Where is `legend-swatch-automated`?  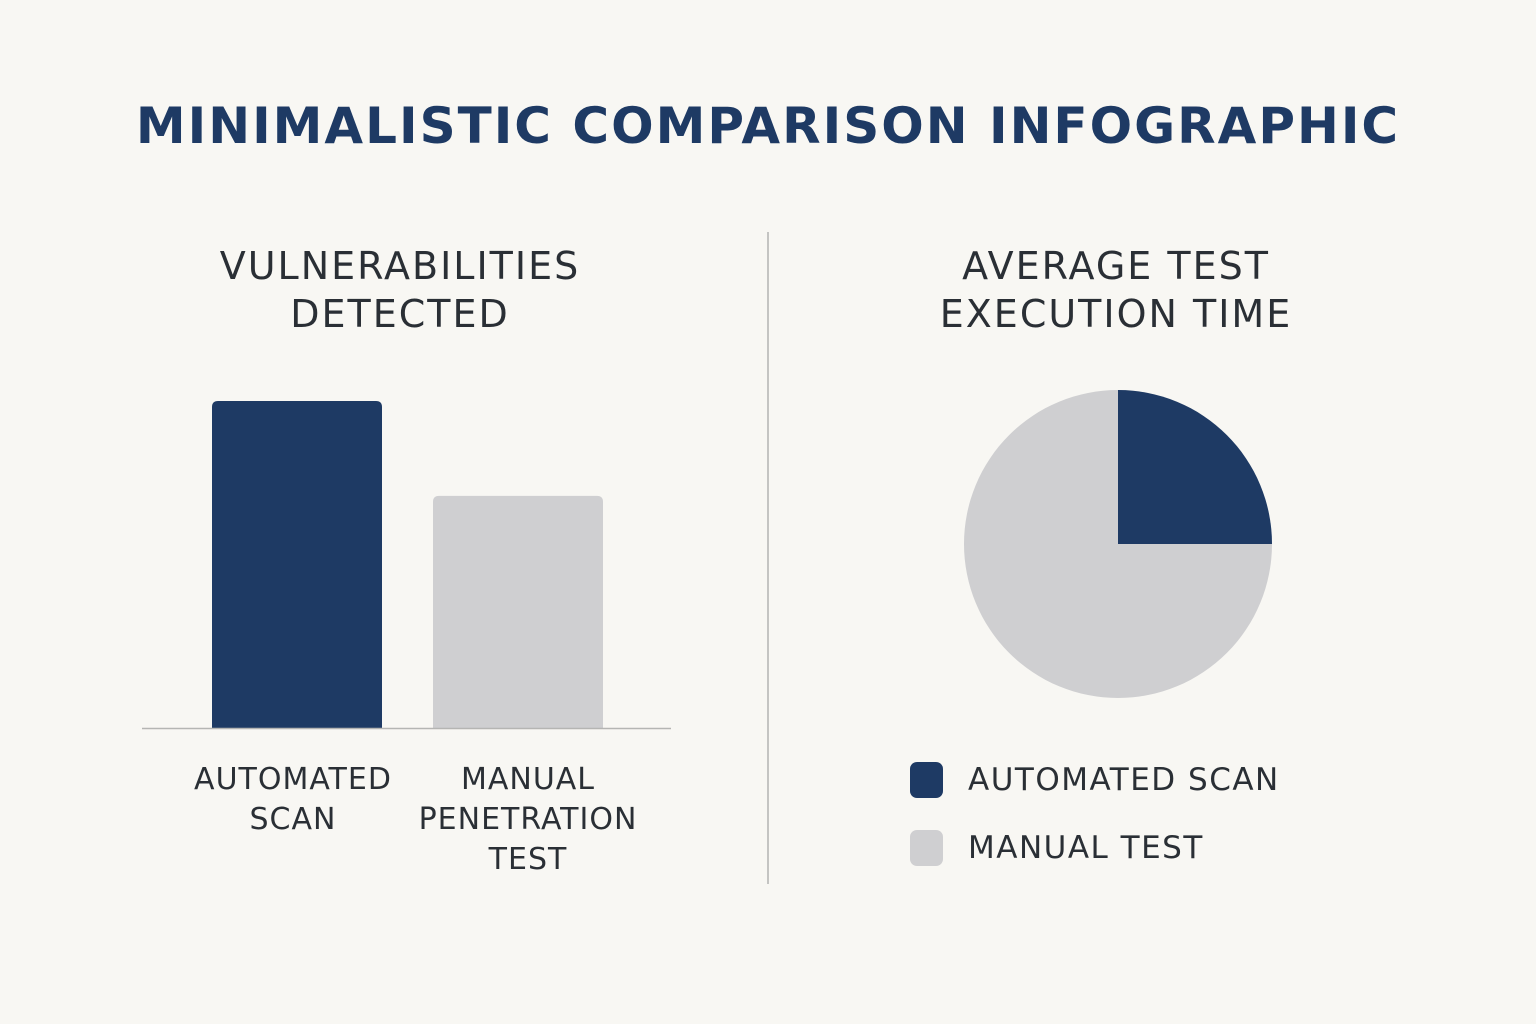
legend-swatch-automated is located at coordinates (926, 780).